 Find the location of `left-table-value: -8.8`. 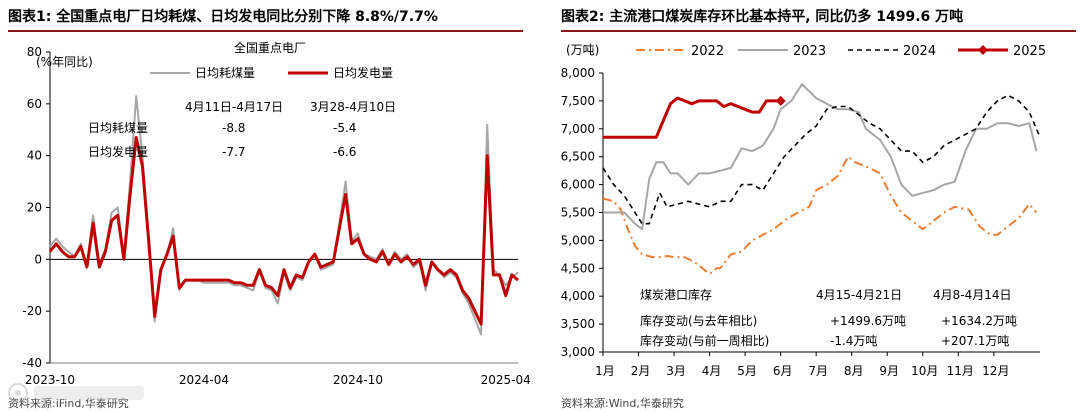

left-table-value: -8.8 is located at coordinates (233, 128).